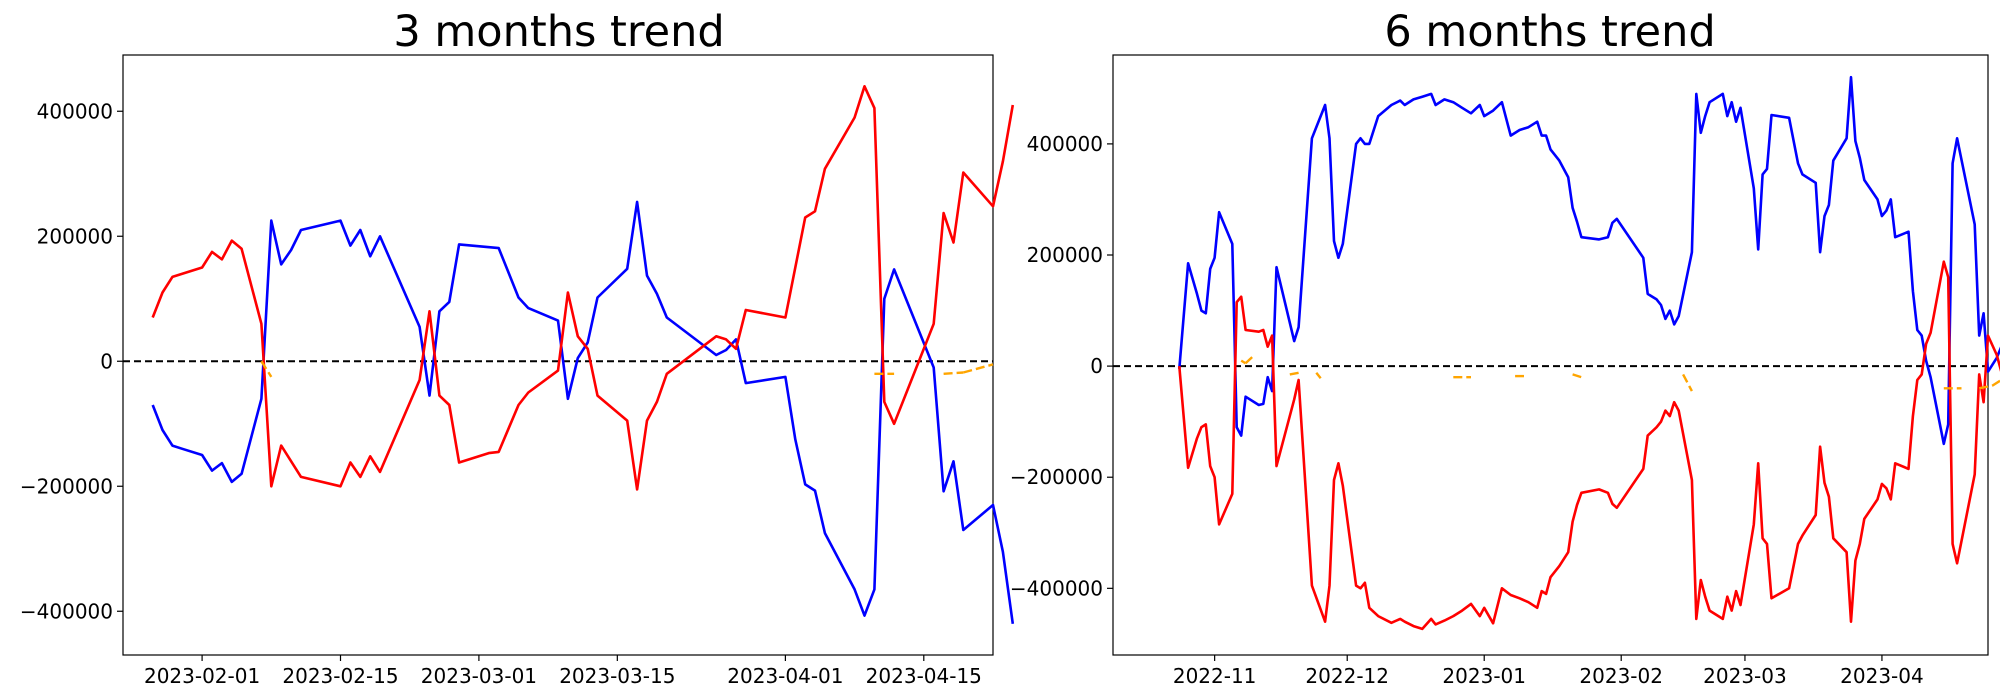 Image resolution: width=2000 pixels, height=700 pixels. What do you see at coordinates (340, 676) in the screenshot?
I see `x-tick-label: 2023-02-15` at bounding box center [340, 676].